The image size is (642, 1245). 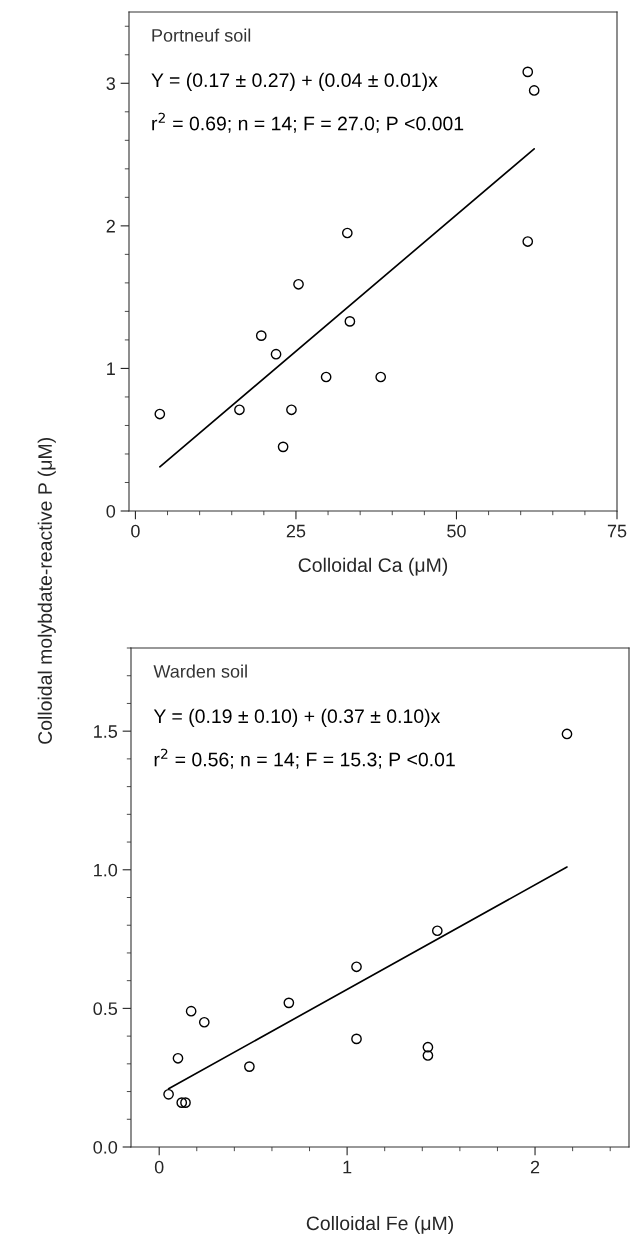 What do you see at coordinates (456, 531) in the screenshot?
I see `x-tick-label: 50` at bounding box center [456, 531].